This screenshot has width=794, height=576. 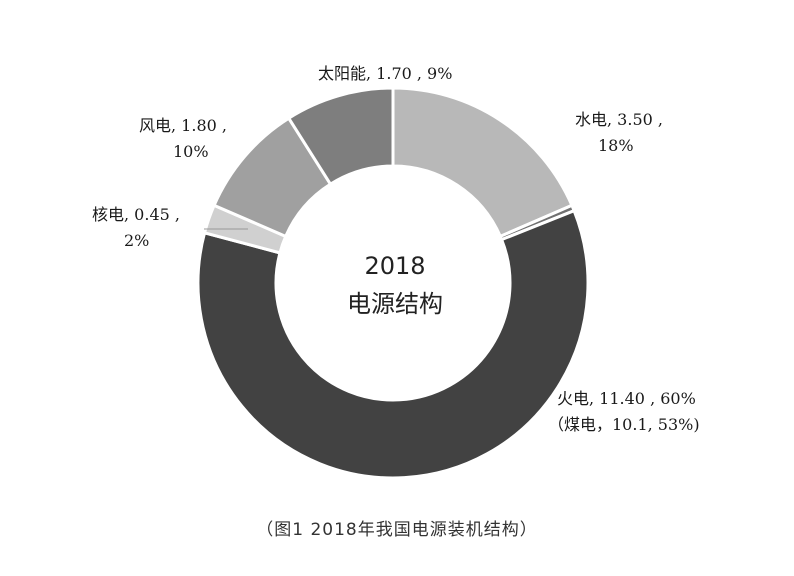 What do you see at coordinates (616, 145) in the screenshot?
I see `label-hydro-line2: 18%` at bounding box center [616, 145].